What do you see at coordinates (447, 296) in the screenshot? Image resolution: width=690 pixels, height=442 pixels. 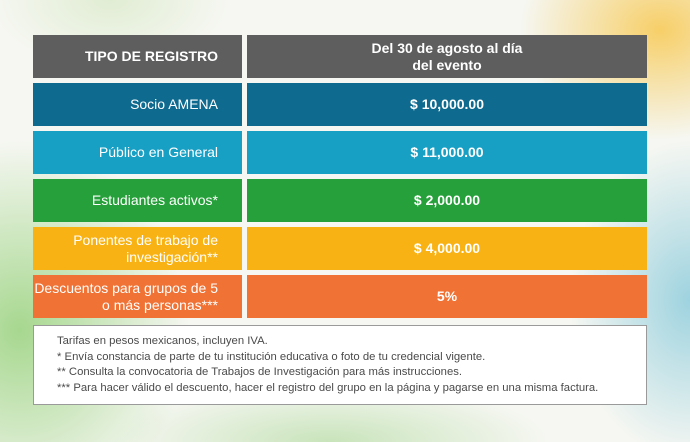 I see `row-price-descuentos-grupos: 5%` at bounding box center [447, 296].